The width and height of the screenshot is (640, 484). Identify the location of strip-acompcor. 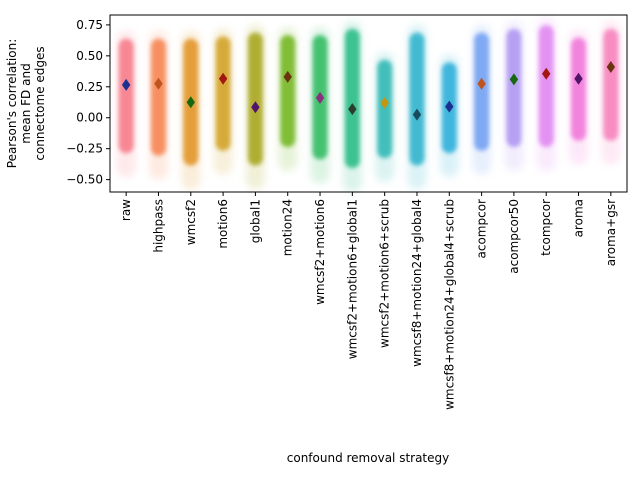
(482, 99).